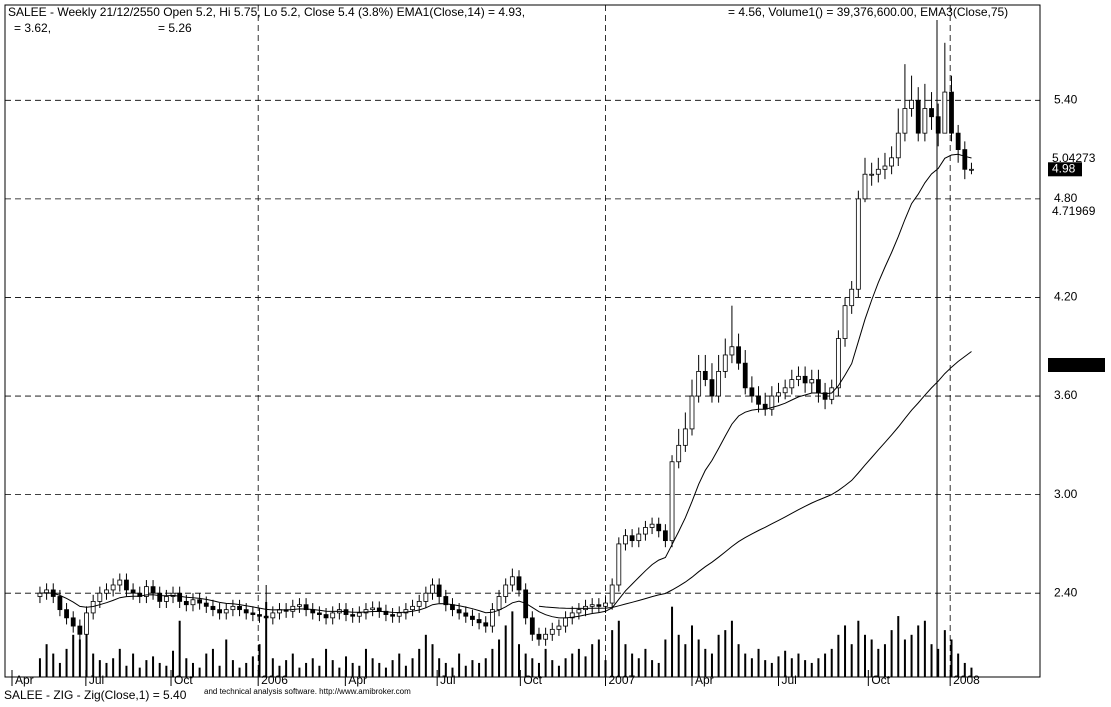 Image resolution: width=1111 pixels, height=707 pixels. I want to click on ema-line, so click(755, 480).